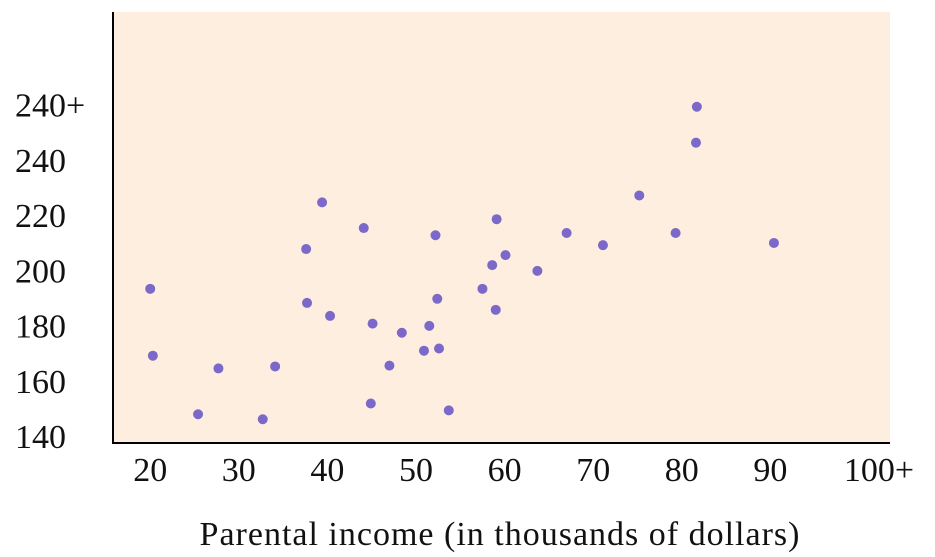 Image resolution: width=935 pixels, height=557 pixels. I want to click on x-tick-label: 90, so click(770, 470).